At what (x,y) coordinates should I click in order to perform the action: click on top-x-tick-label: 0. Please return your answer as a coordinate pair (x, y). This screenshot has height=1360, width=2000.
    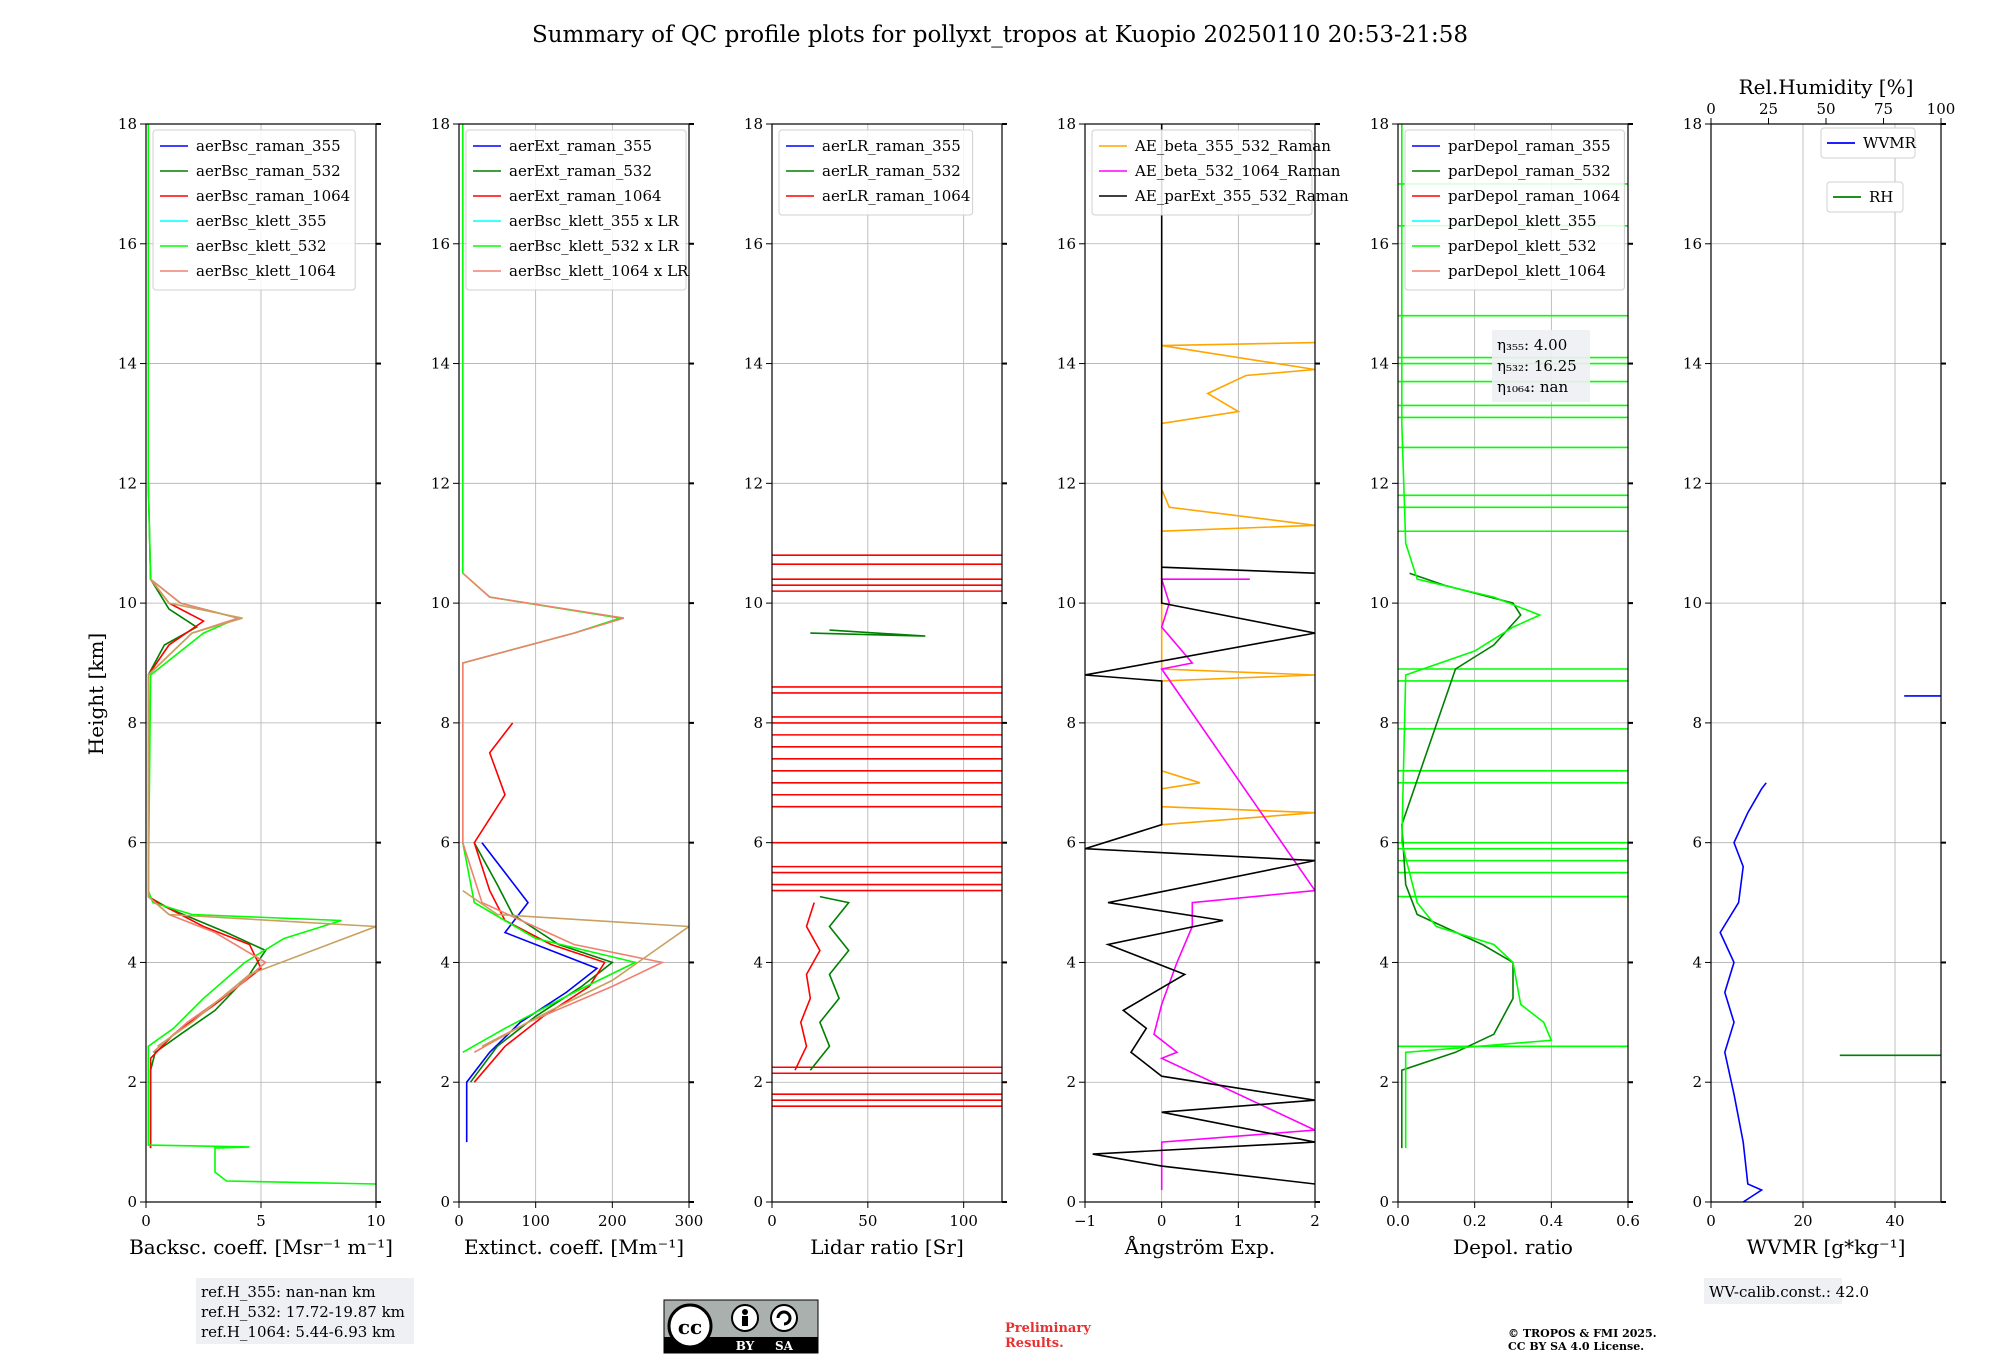
    Looking at the image, I should click on (1711, 109).